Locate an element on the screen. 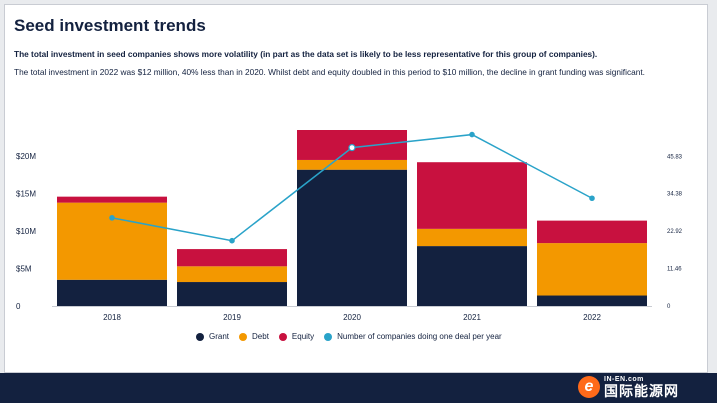 This screenshot has width=717, height=403. x-tick-label: 2020 is located at coordinates (352, 317).